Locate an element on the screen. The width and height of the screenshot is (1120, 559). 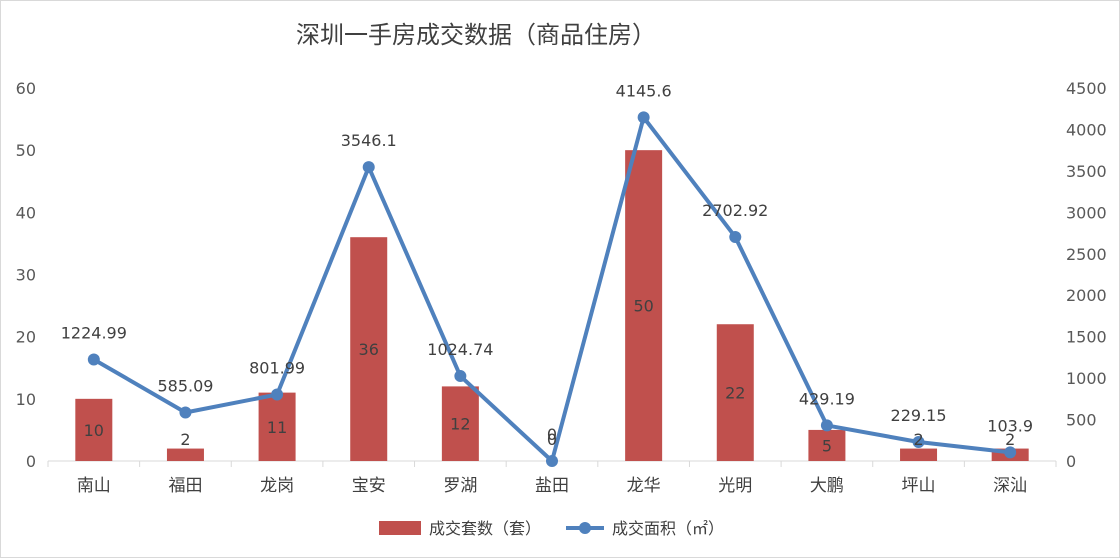
x-tick-label: 罗湖 is located at coordinates (460, 486).